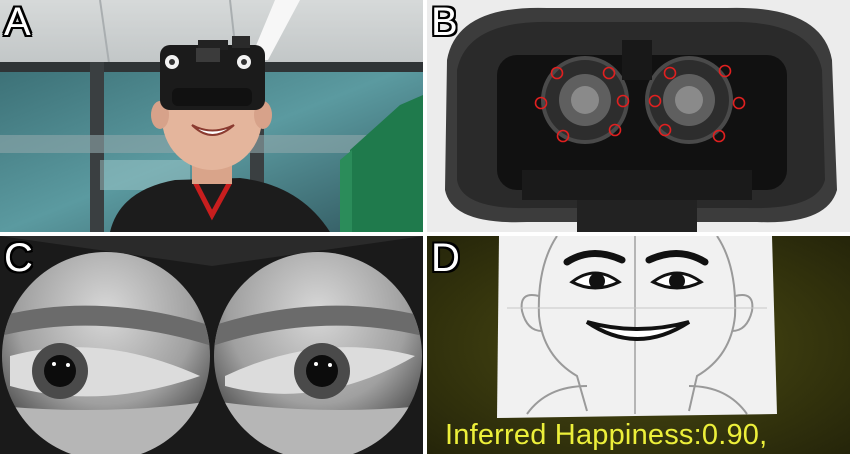 This screenshot has width=850, height=454. What do you see at coordinates (640, 103) in the screenshot?
I see `ir-led-markers` at bounding box center [640, 103].